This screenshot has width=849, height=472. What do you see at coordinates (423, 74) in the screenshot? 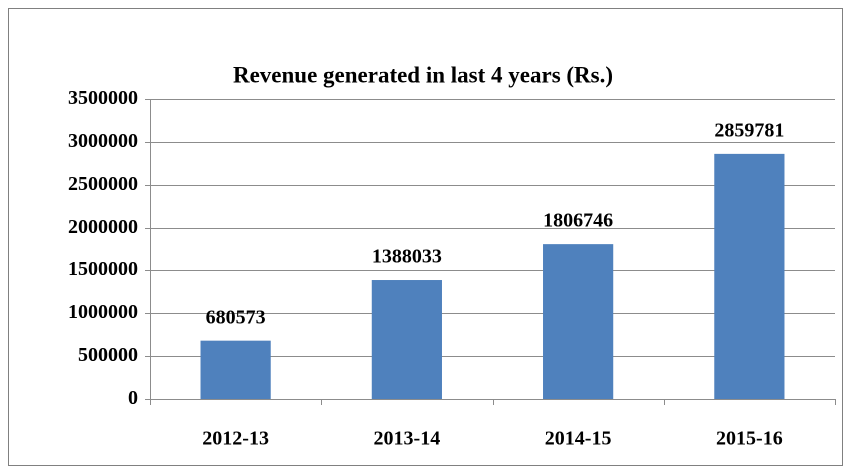
I see `chart-title: Revenue generated in last 4 years (Rs.)` at bounding box center [423, 74].